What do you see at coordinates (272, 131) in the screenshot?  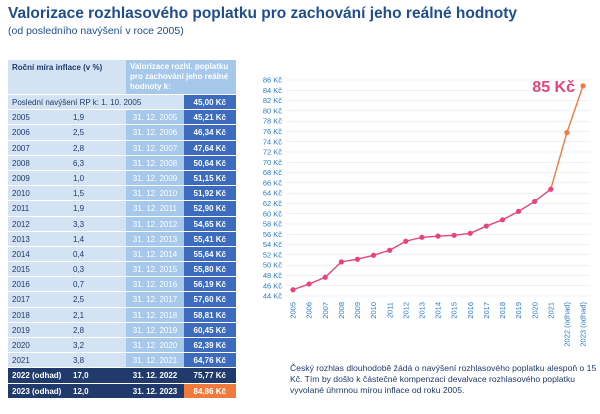 I see `y-tick-label: 76 Kč` at bounding box center [272, 131].